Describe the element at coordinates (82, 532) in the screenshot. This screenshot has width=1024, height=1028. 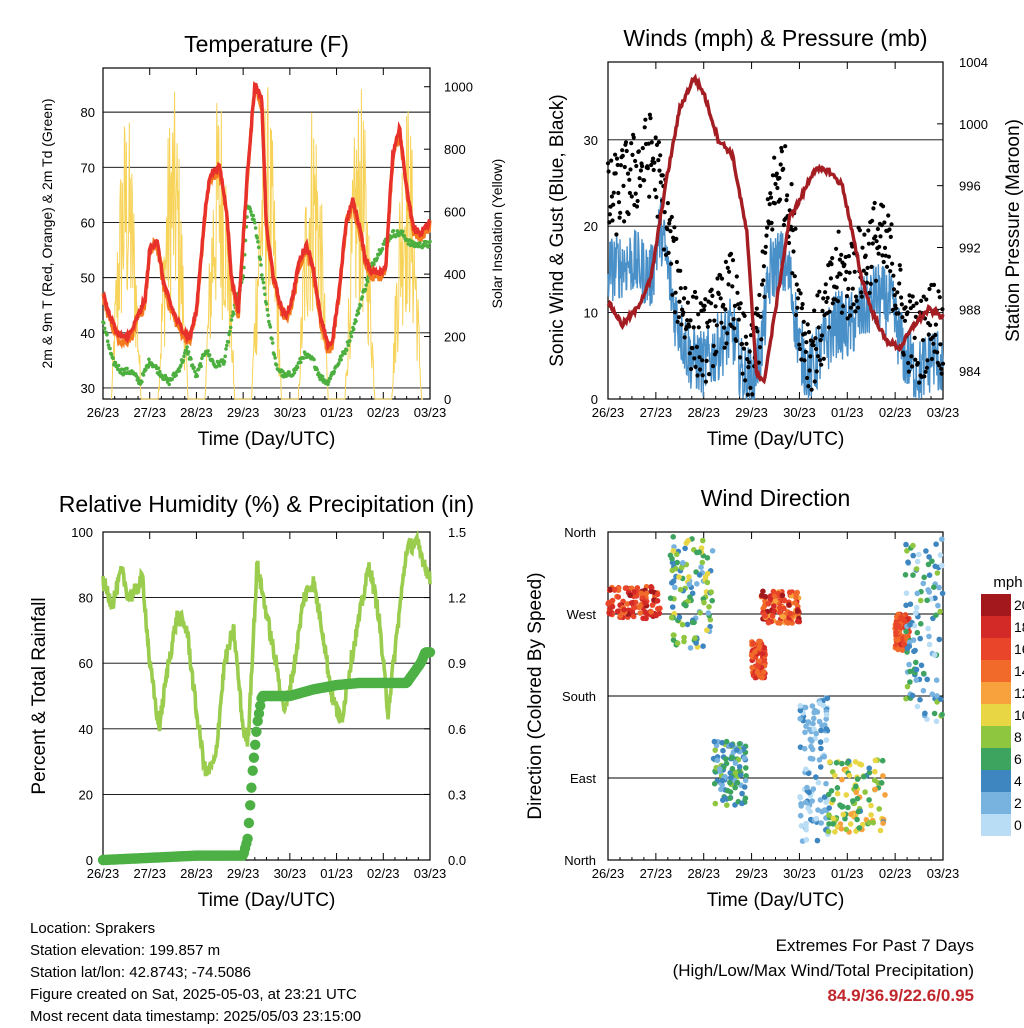
I see `rh-ytick-label: 100` at that location.